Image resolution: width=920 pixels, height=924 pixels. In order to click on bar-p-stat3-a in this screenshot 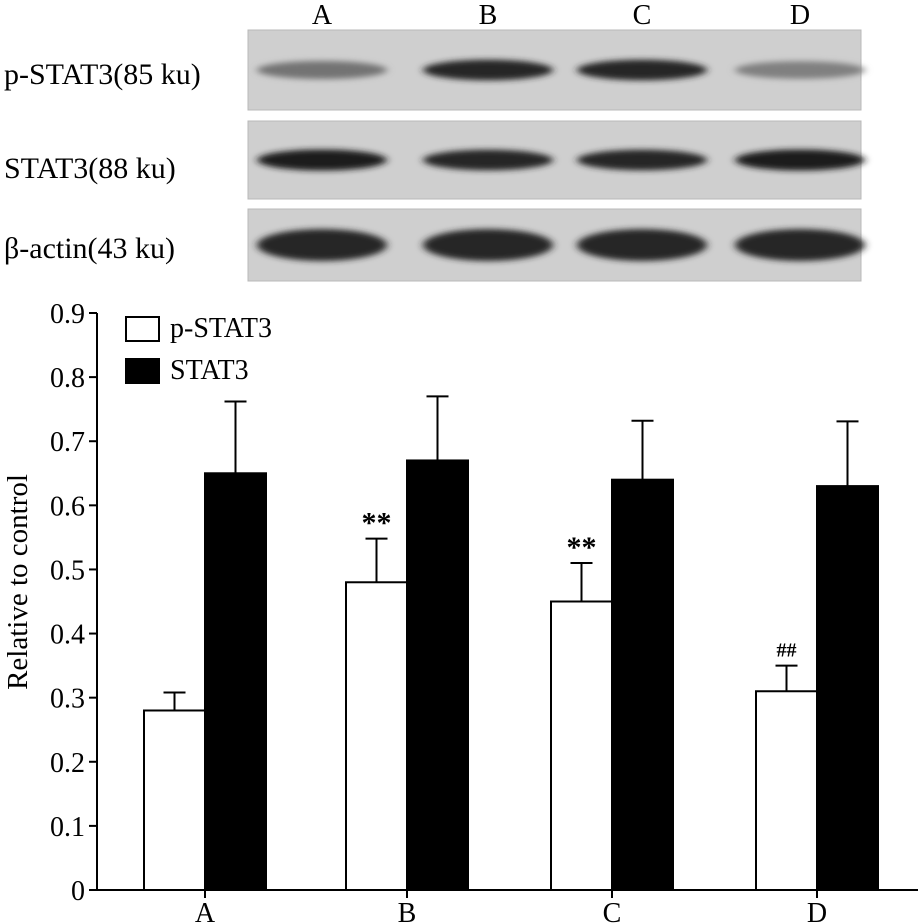, I will do `click(174, 800)`.